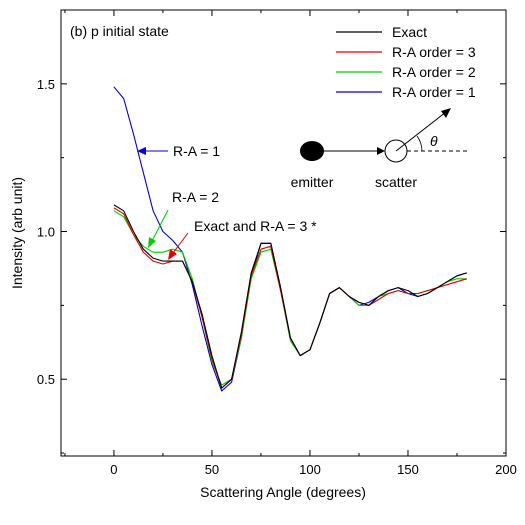 Image resolution: width=525 pixels, height=525 pixels. What do you see at coordinates (312, 182) in the screenshot?
I see `emitter-label: emitter` at bounding box center [312, 182].